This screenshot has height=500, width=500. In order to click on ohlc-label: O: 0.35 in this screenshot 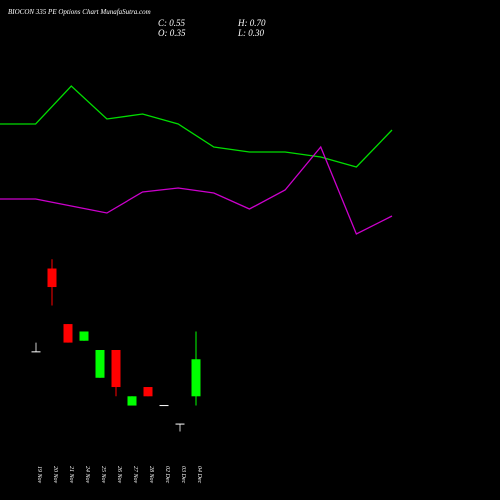, I will do `click(172, 33)`.